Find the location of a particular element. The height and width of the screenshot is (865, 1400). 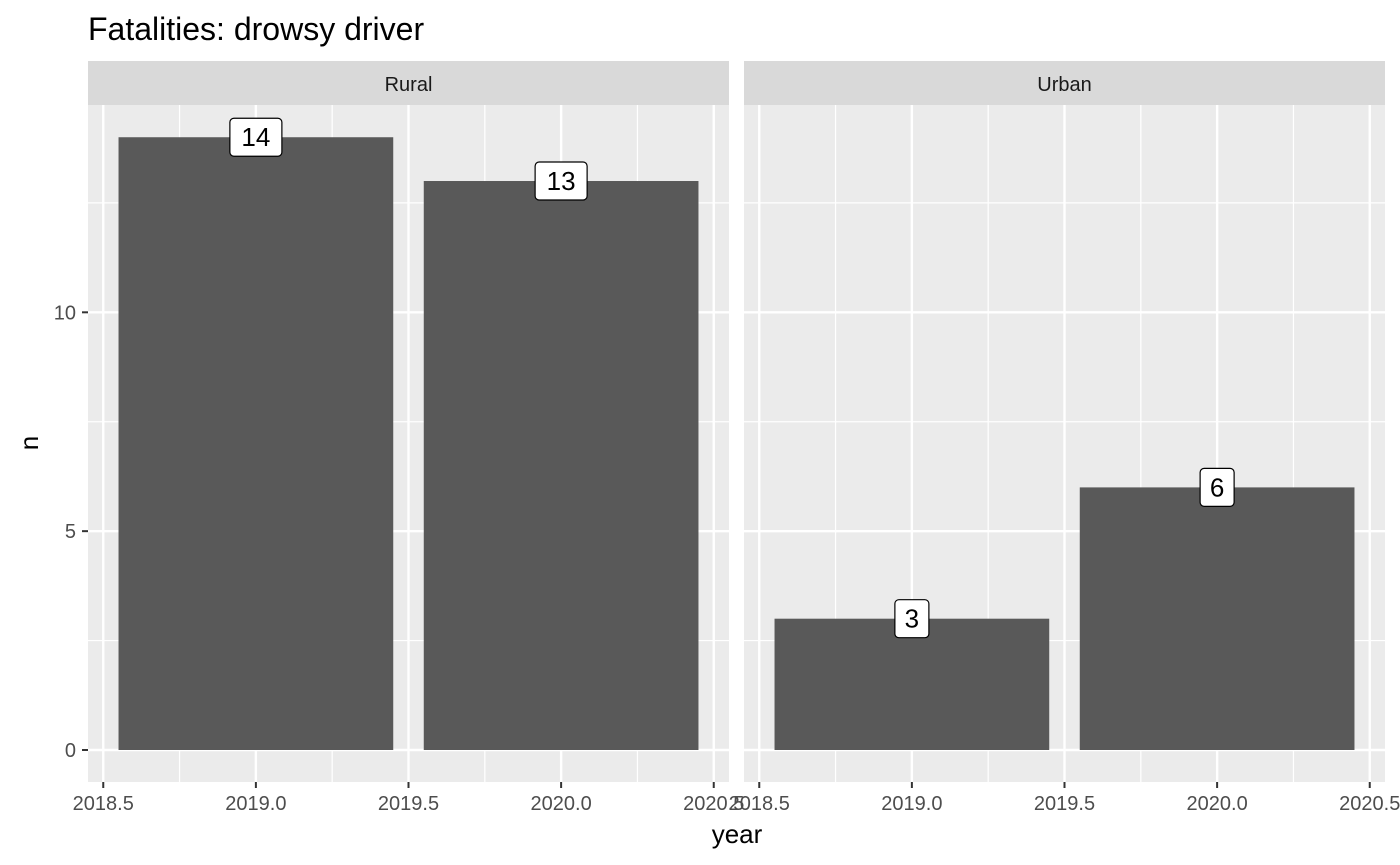

chart-title: Fatalities: drowsy driver is located at coordinates (256, 29).